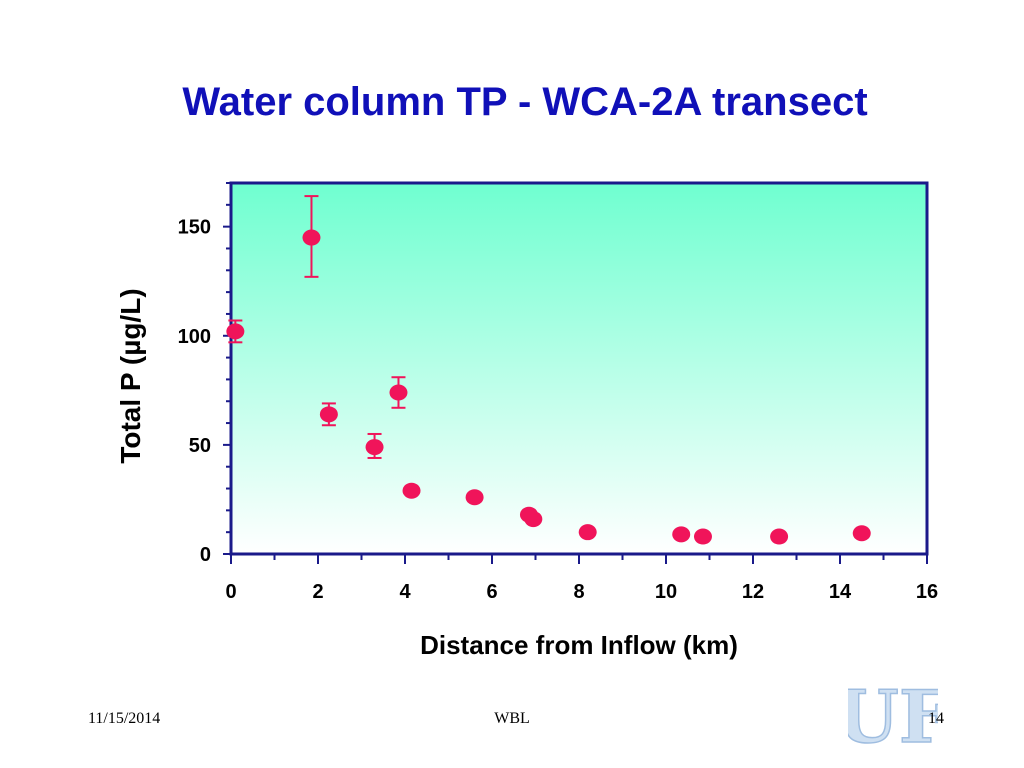 This screenshot has width=1024, height=768. Describe the element at coordinates (317, 592) in the screenshot. I see `x-tick-label: 2` at that location.